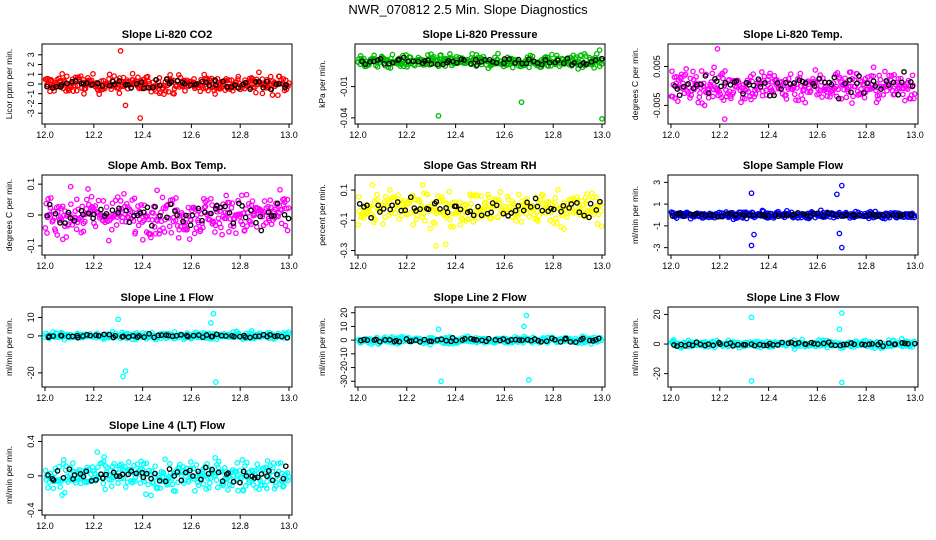 The height and width of the screenshot is (540, 936). What do you see at coordinates (344, 326) in the screenshot?
I see `y-tick-label: 10` at bounding box center [344, 326].